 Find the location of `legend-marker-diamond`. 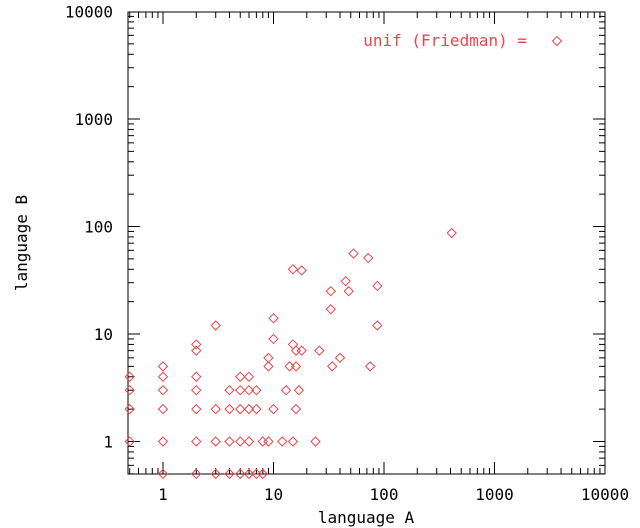

legend-marker-diamond is located at coordinates (557, 41).